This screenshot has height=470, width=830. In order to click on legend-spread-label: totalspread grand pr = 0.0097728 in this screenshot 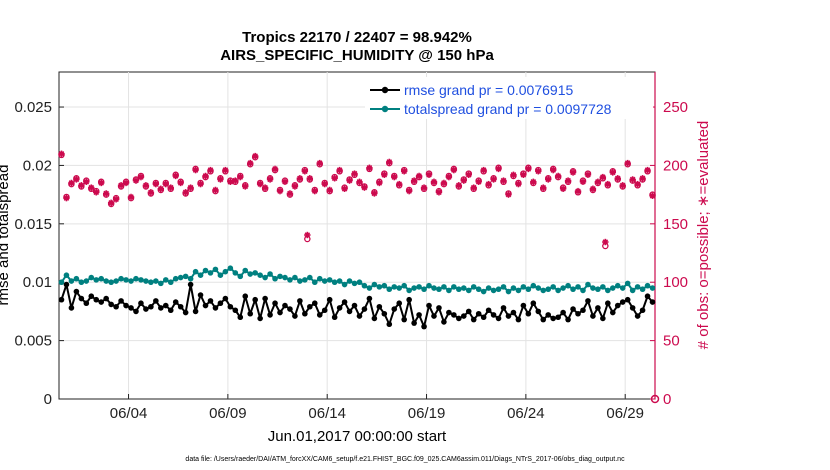, I will do `click(508, 109)`.